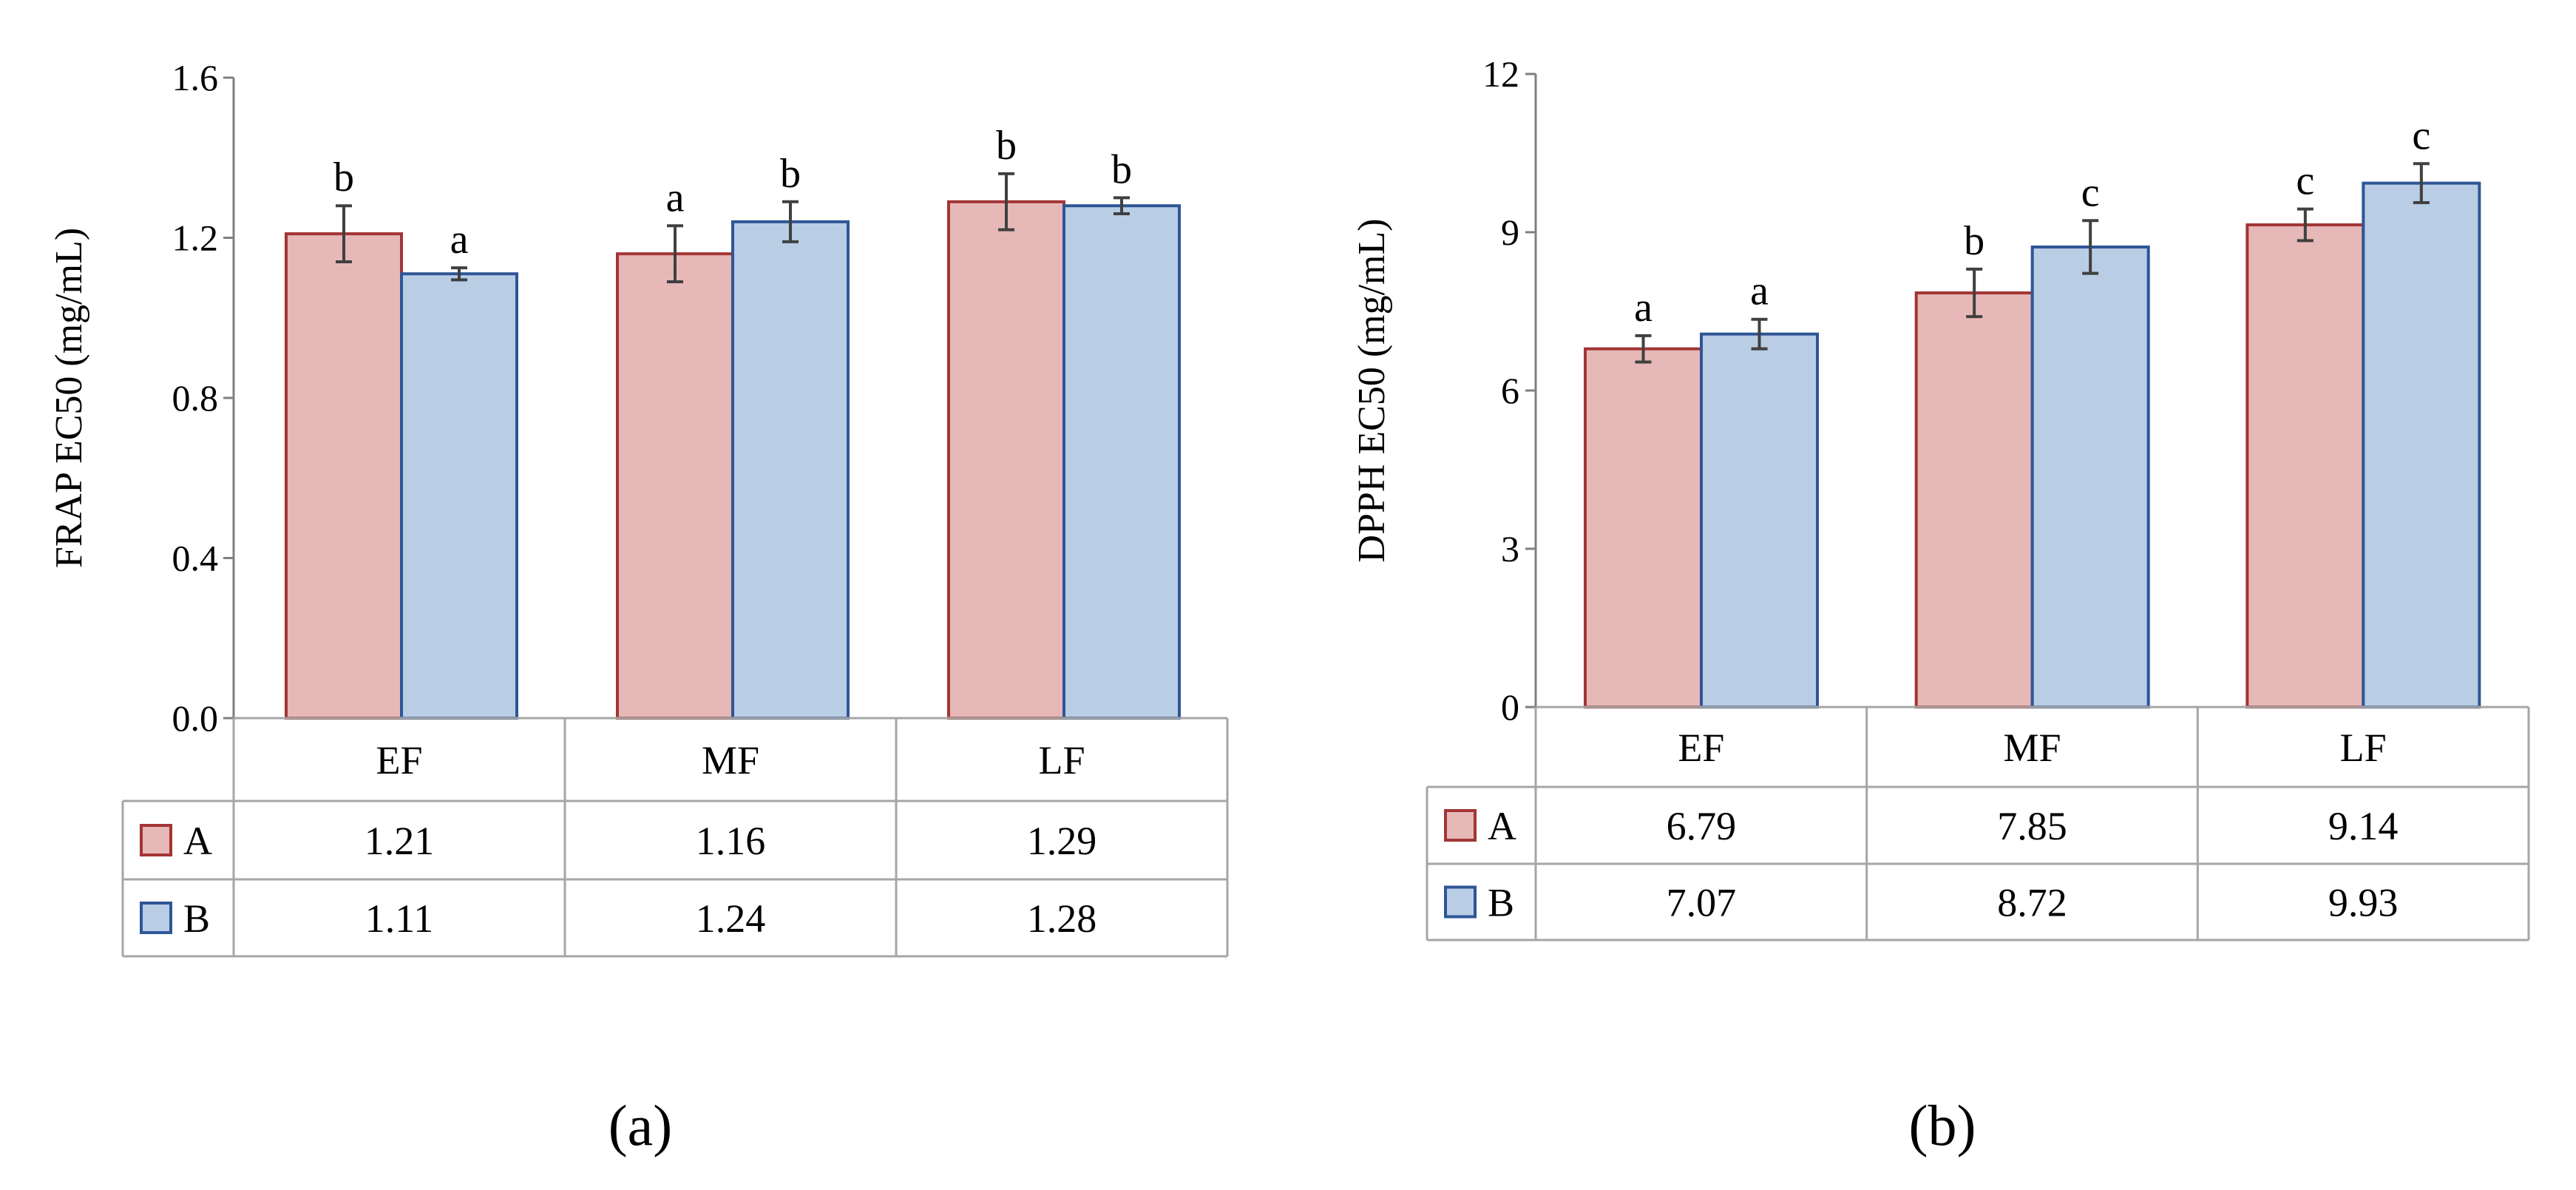  Describe the element at coordinates (1062, 841) in the screenshot. I see `data-label: 1.29` at that location.